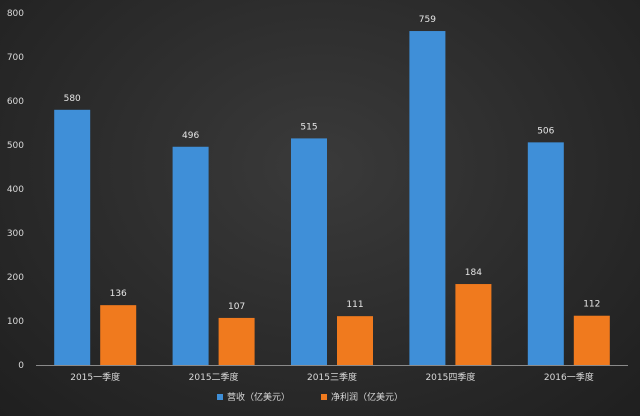 Image resolution: width=640 pixels, height=416 pixels. What do you see at coordinates (21, 366) in the screenshot?
I see `y-tick-label: 0` at bounding box center [21, 366].